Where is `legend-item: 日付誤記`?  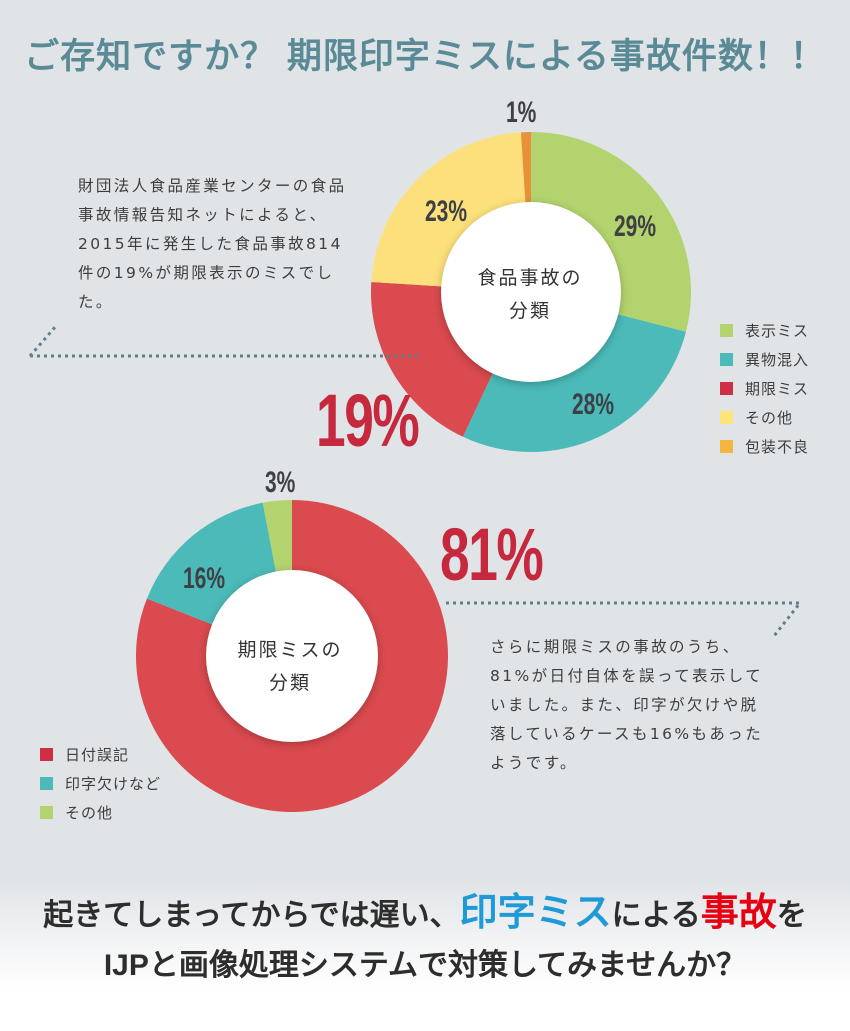
legend-item: 日付誤記 is located at coordinates (100, 754).